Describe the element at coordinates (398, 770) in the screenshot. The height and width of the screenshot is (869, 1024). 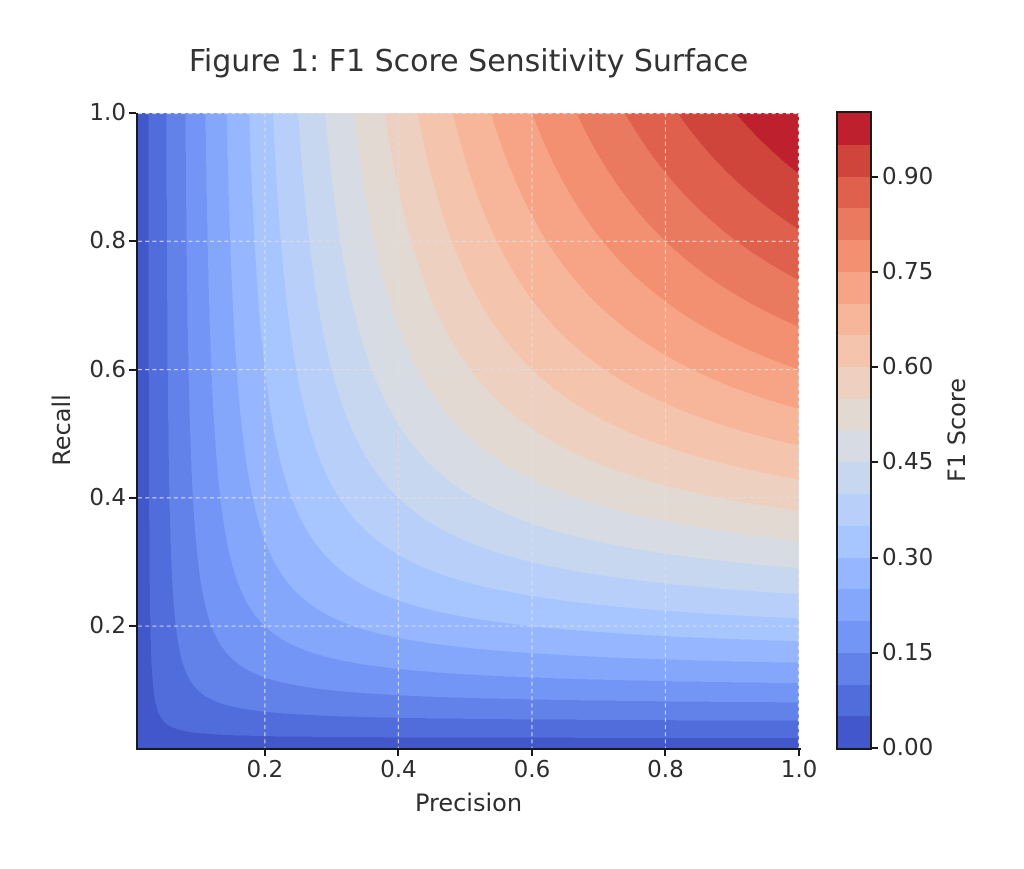
I see `x-tick-label: 0.4` at that location.